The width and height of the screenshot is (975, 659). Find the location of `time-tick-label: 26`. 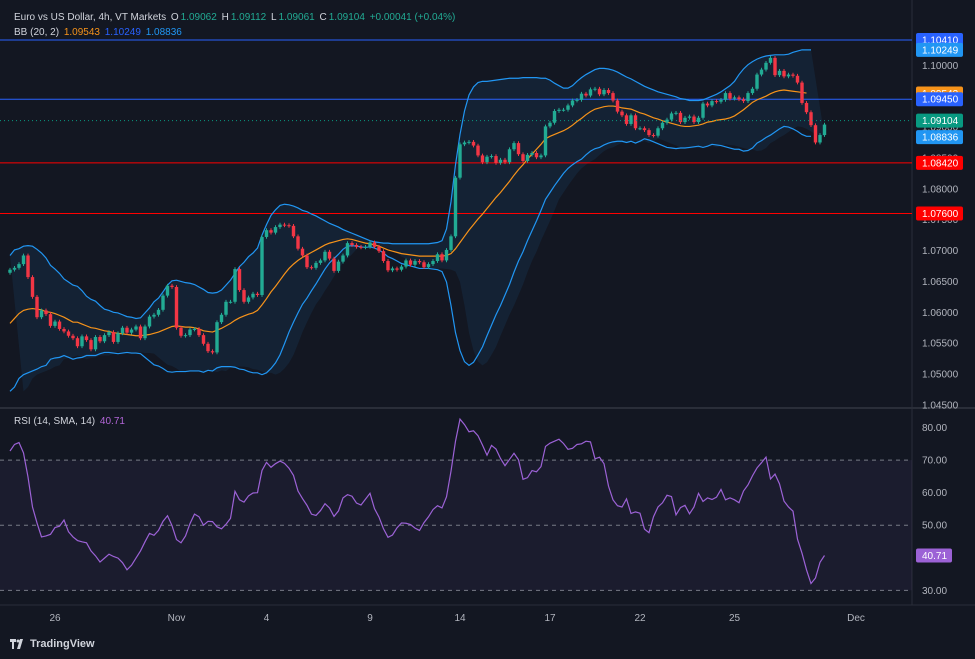

time-tick-label: 26 is located at coordinates (55, 618).